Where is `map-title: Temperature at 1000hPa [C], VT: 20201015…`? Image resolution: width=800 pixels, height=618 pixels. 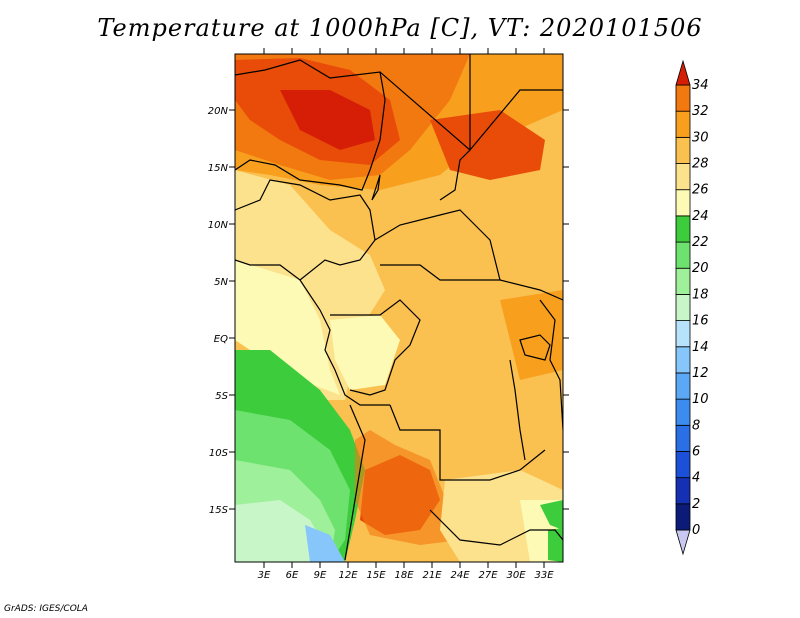 map-title: Temperature at 1000hPa [C], VT: 20201015… is located at coordinates (400, 28).